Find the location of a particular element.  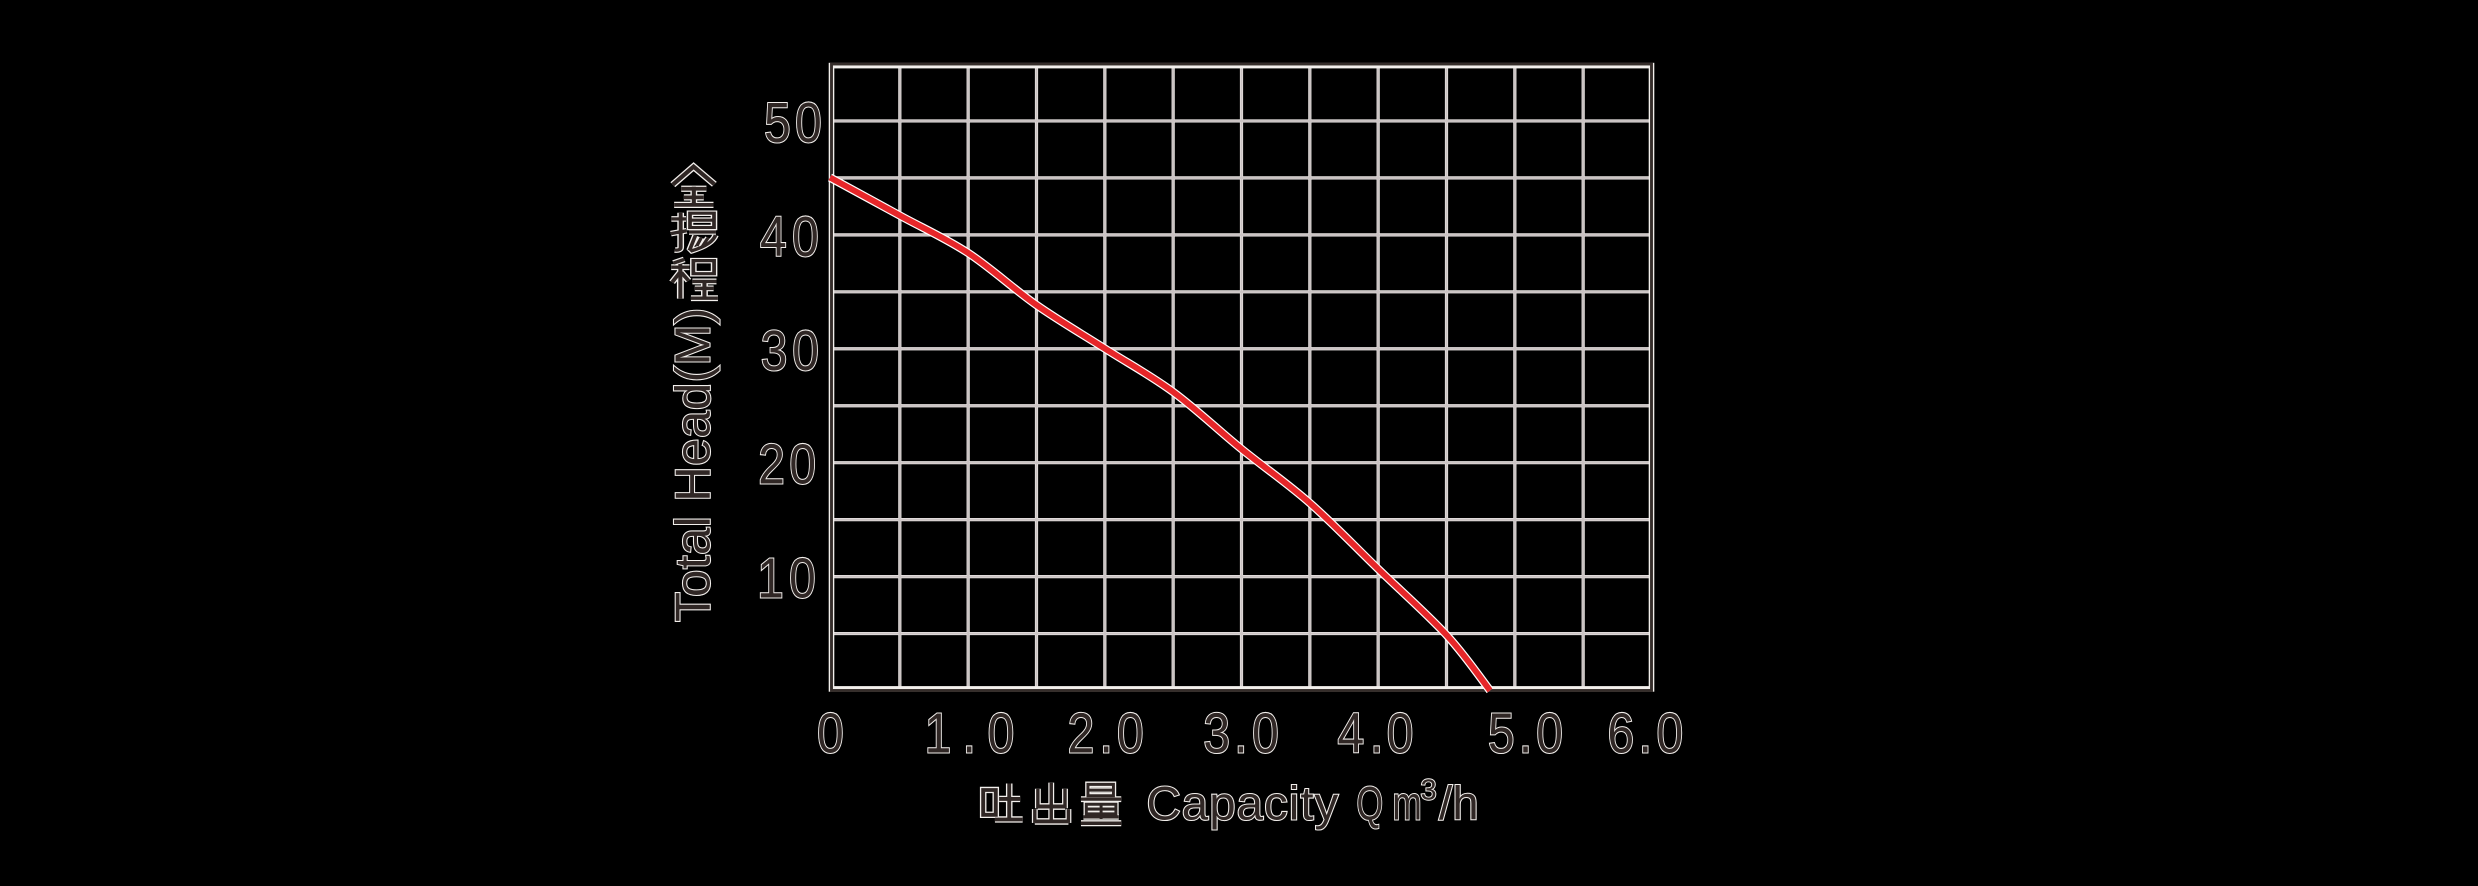

svg-text: /h is located at coordinates (1459, 803).